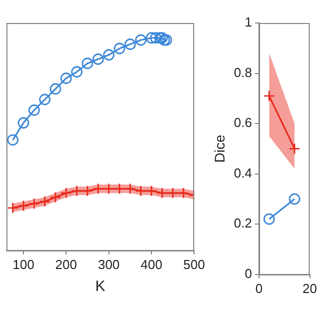  Describe the element at coordinates (109, 264) in the screenshot. I see `x-tick-label: 300` at that location.